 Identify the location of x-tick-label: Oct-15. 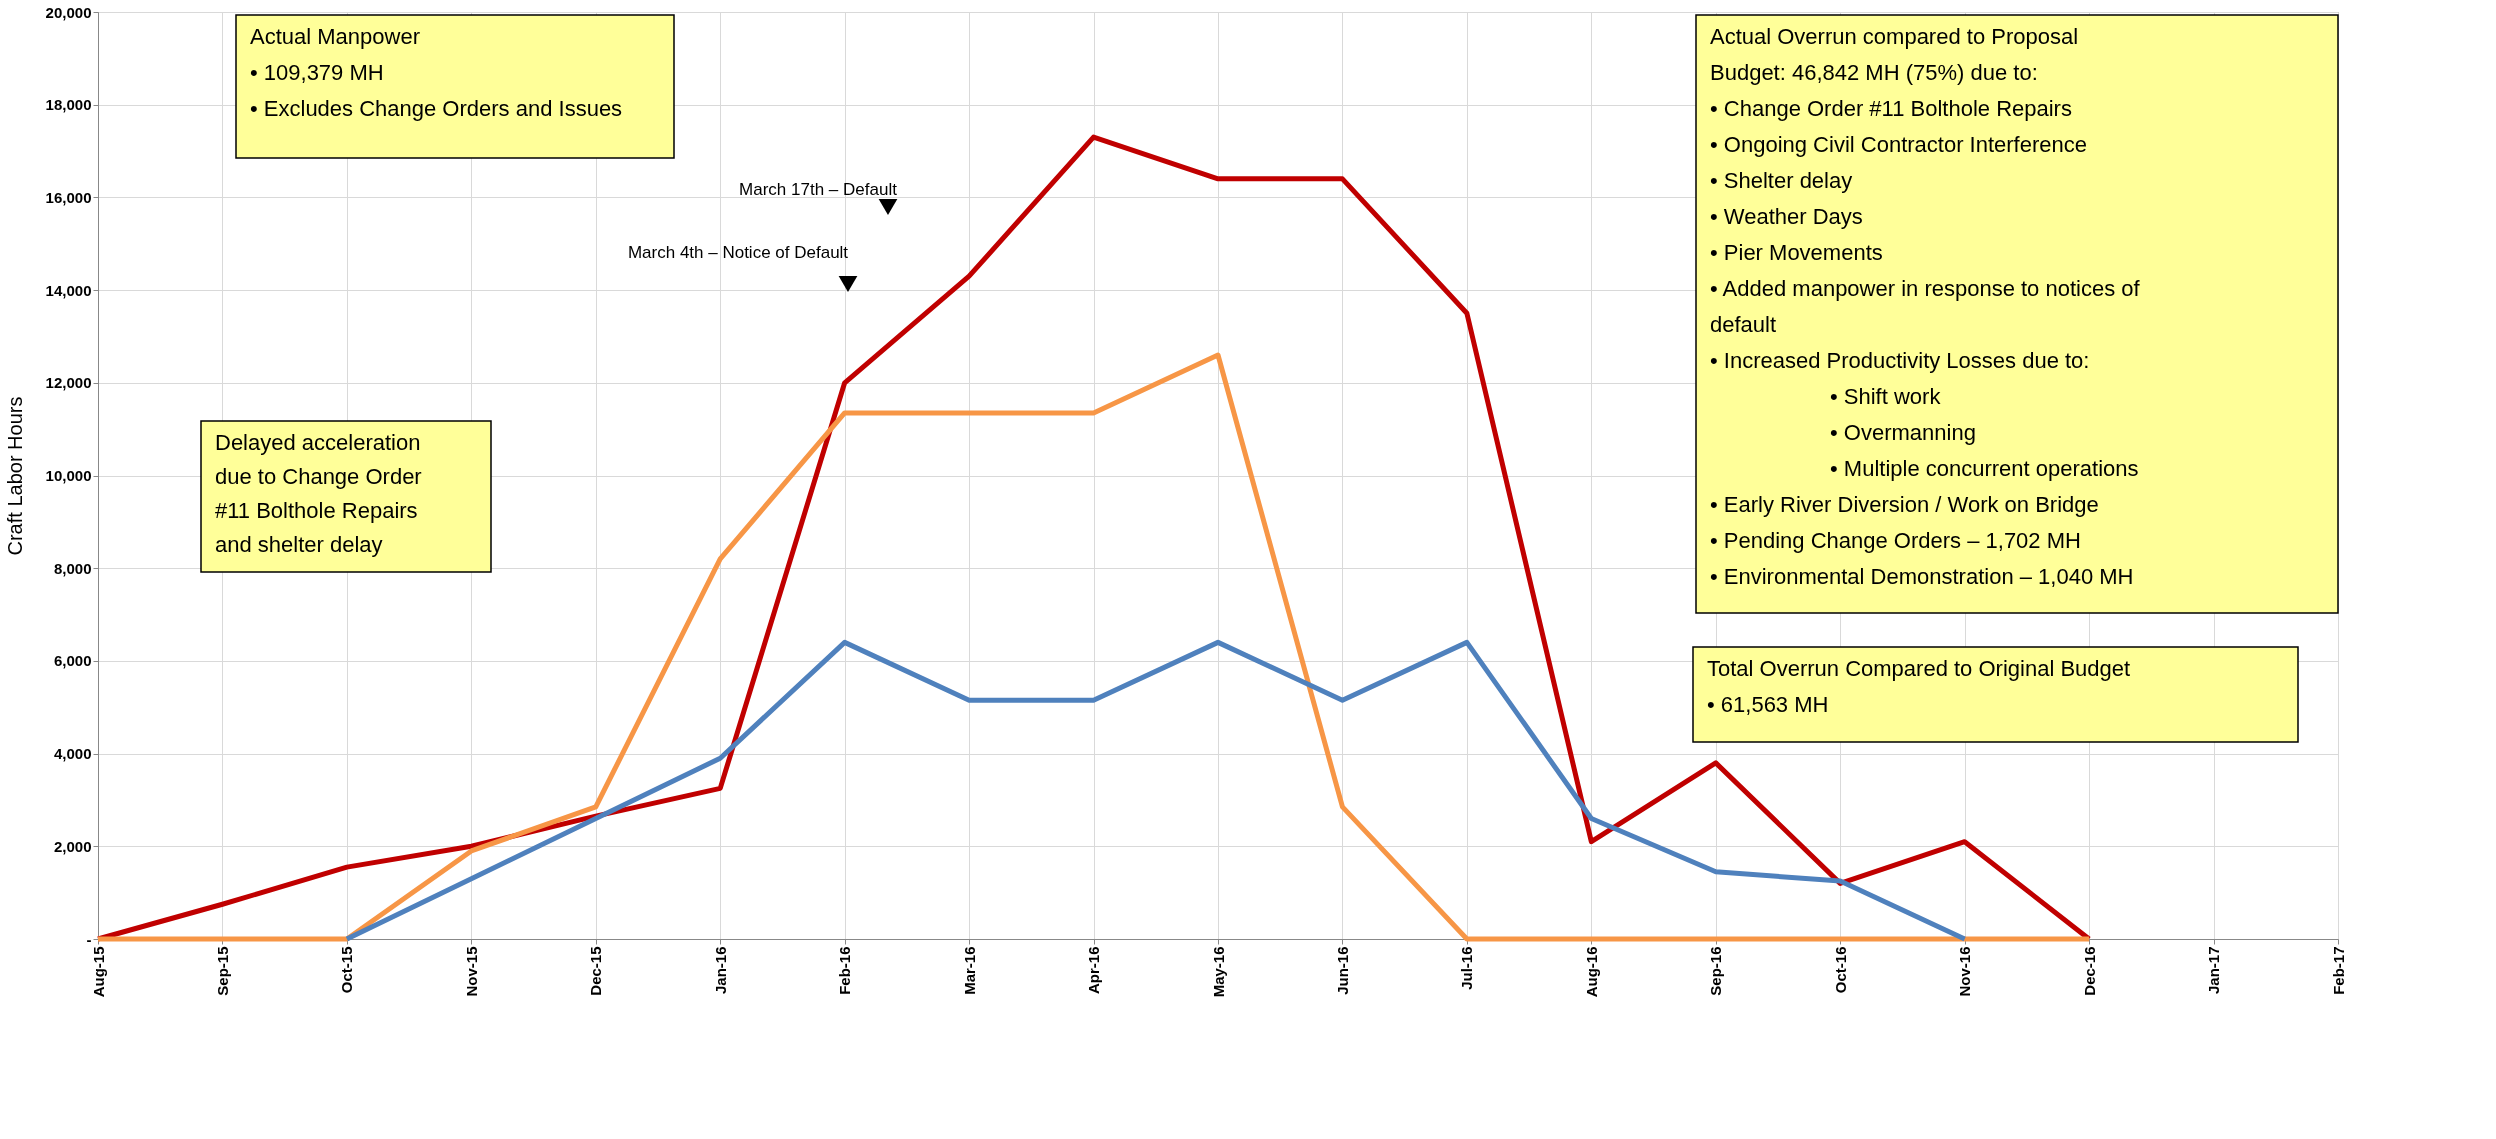
(347, 970).